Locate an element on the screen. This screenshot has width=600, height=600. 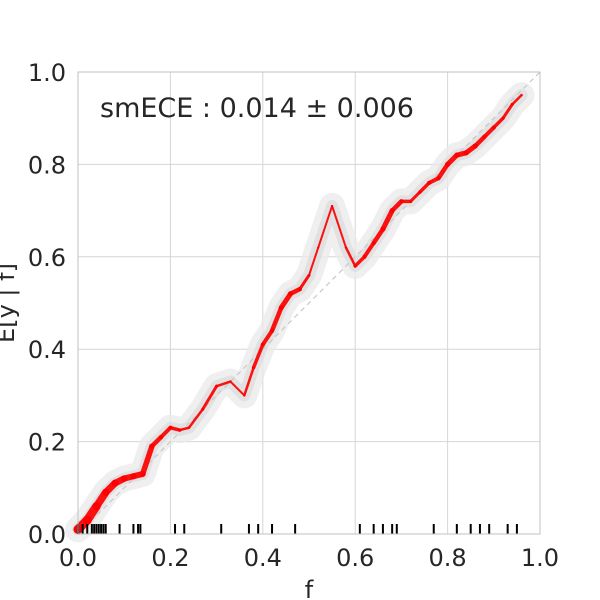
x-tick-label: 0.6 is located at coordinates (355, 558).